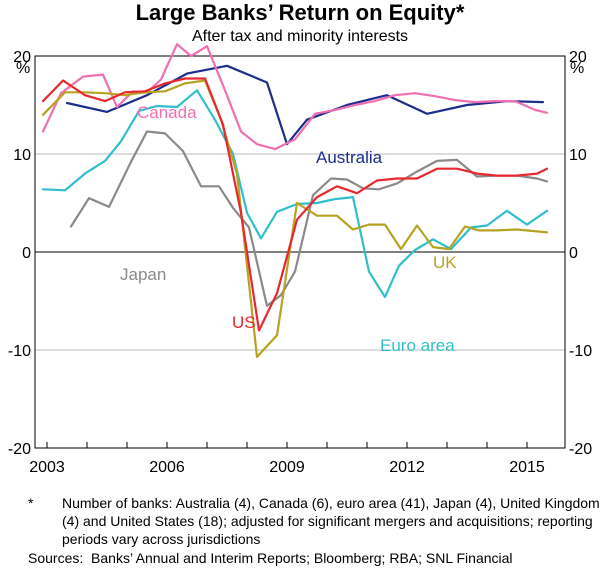 The height and width of the screenshot is (574, 600). Describe the element at coordinates (577, 68) in the screenshot. I see `y-axis-unit-right: %` at that location.